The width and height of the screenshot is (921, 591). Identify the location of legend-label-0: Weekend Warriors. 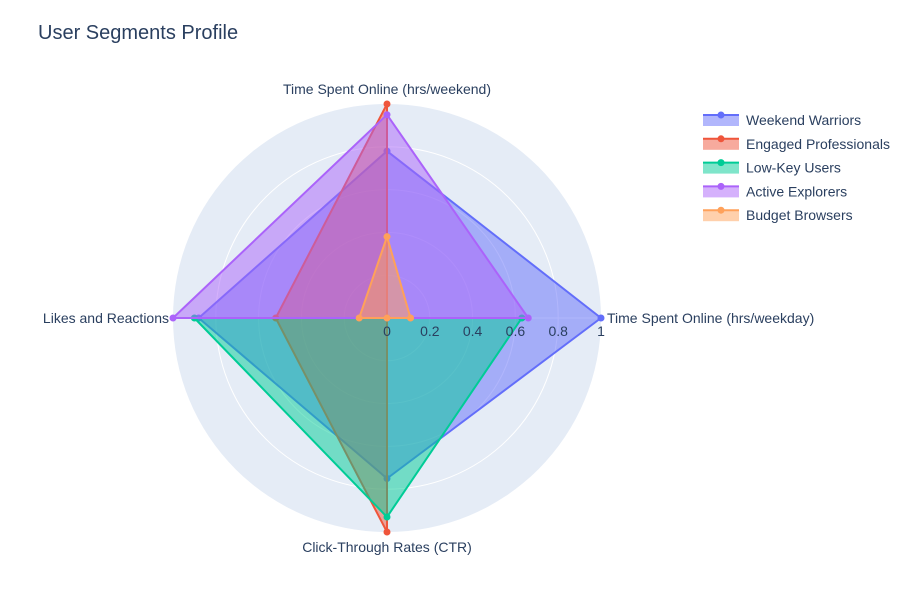
(803, 120).